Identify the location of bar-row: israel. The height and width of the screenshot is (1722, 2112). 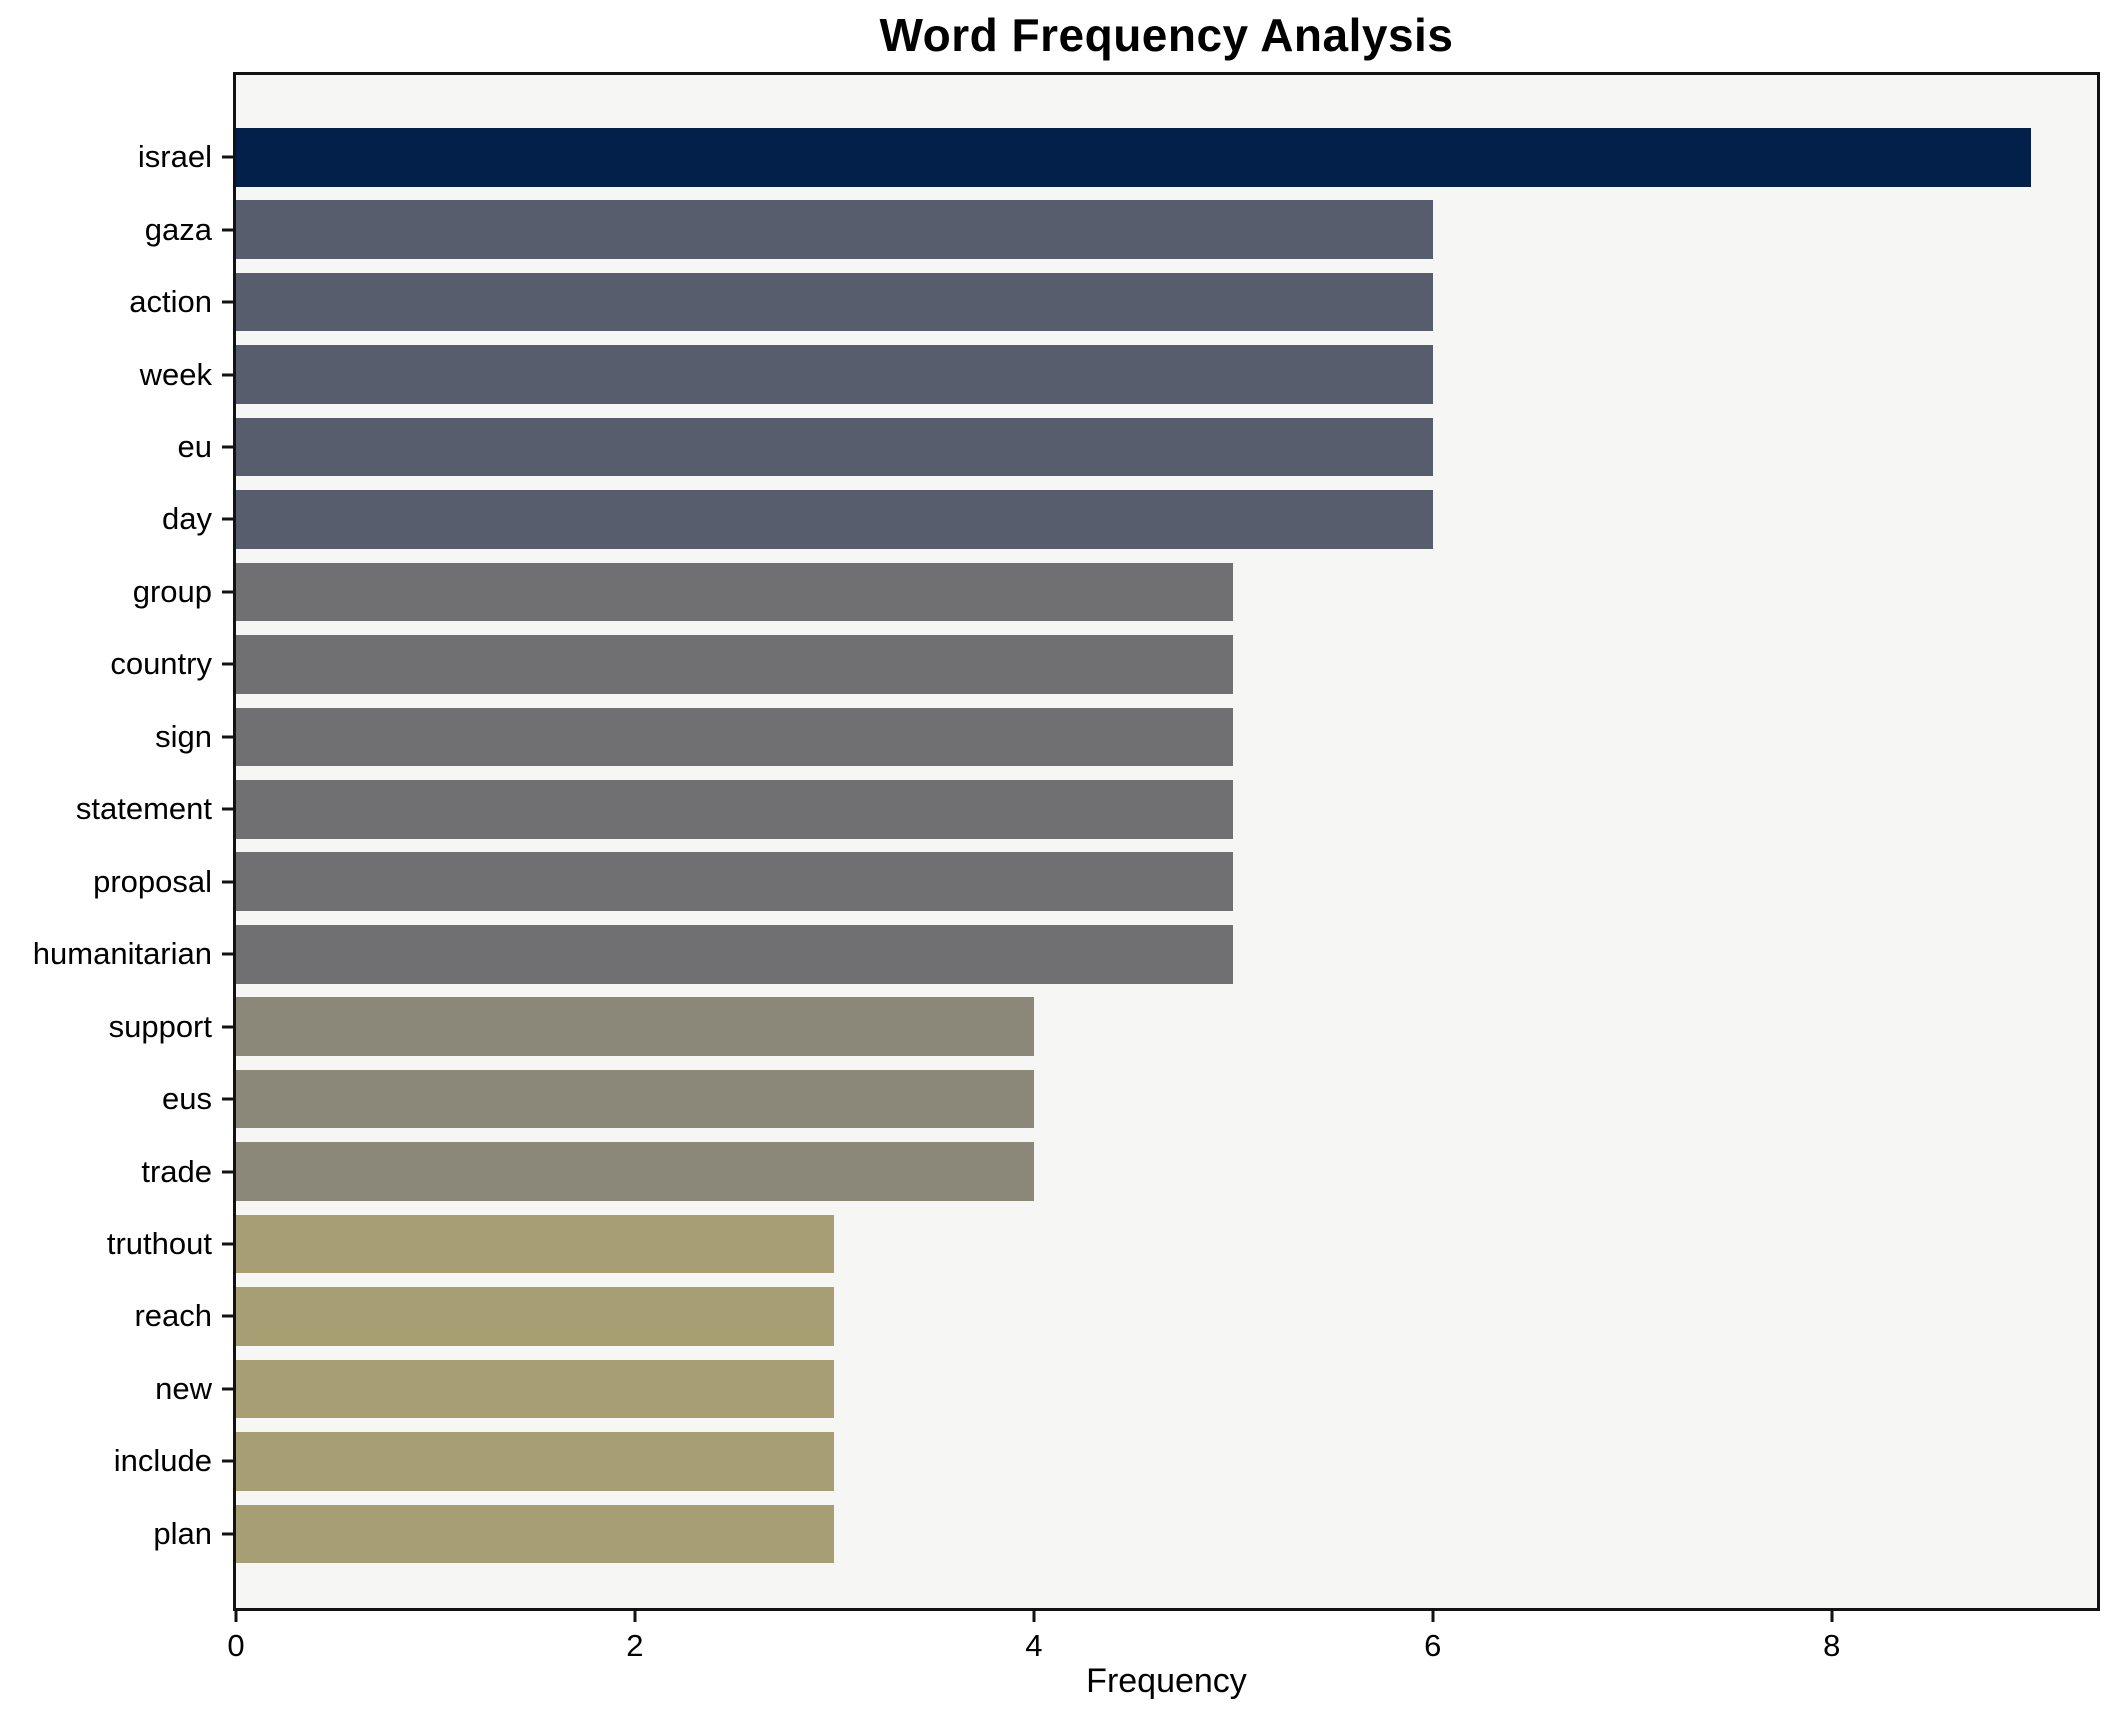
(1117, 157).